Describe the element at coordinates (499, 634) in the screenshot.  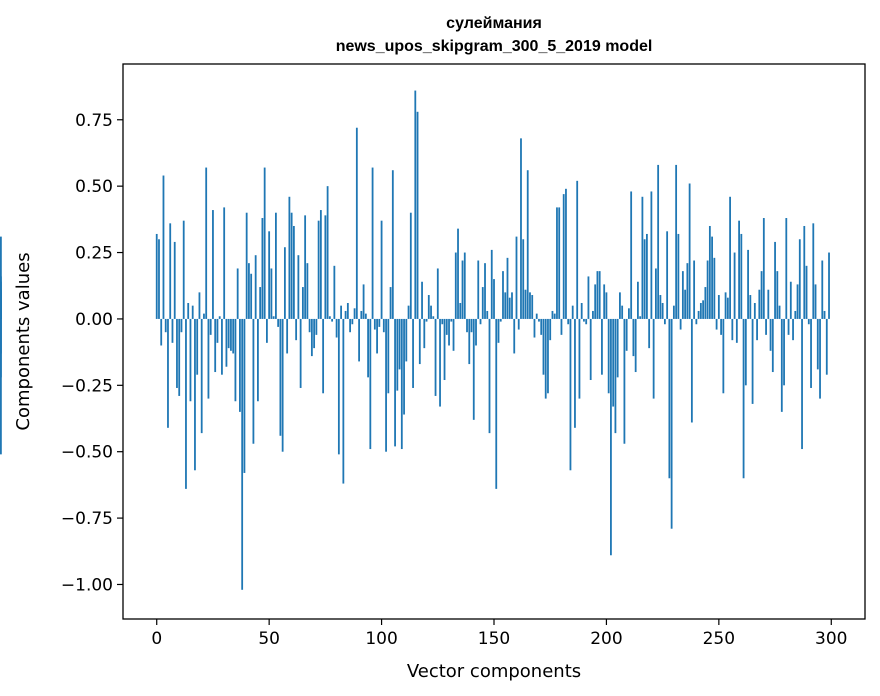
I see `x-axis-ticks: 0 50 100 150 200 250 300` at that location.